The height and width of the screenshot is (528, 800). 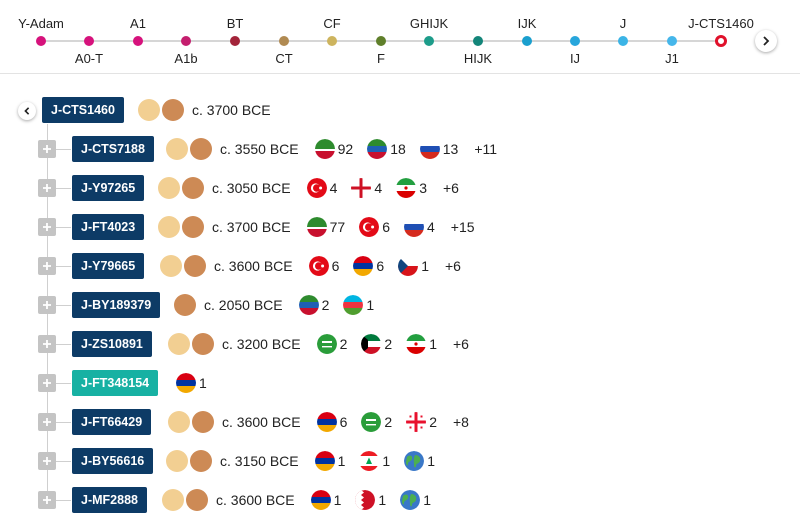 I want to click on path-node-label: A0-T, so click(x=89, y=58).